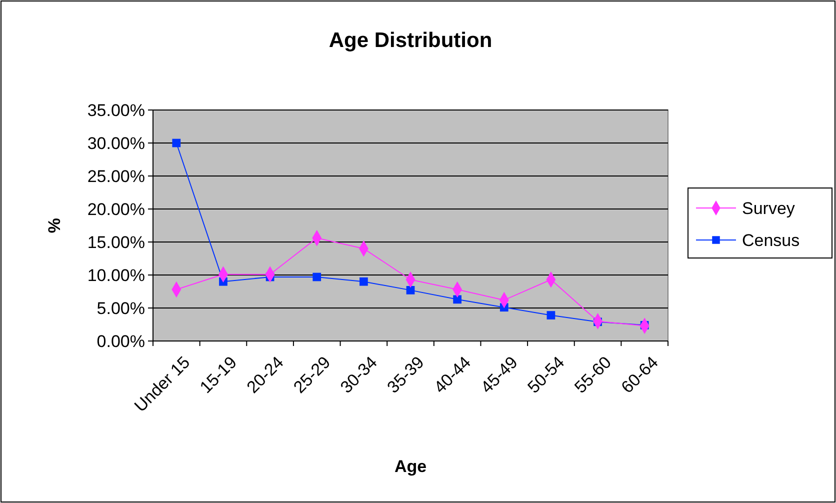 The image size is (836, 503). What do you see at coordinates (116, 110) in the screenshot?
I see `y-tick-label: 35.00%` at bounding box center [116, 110].